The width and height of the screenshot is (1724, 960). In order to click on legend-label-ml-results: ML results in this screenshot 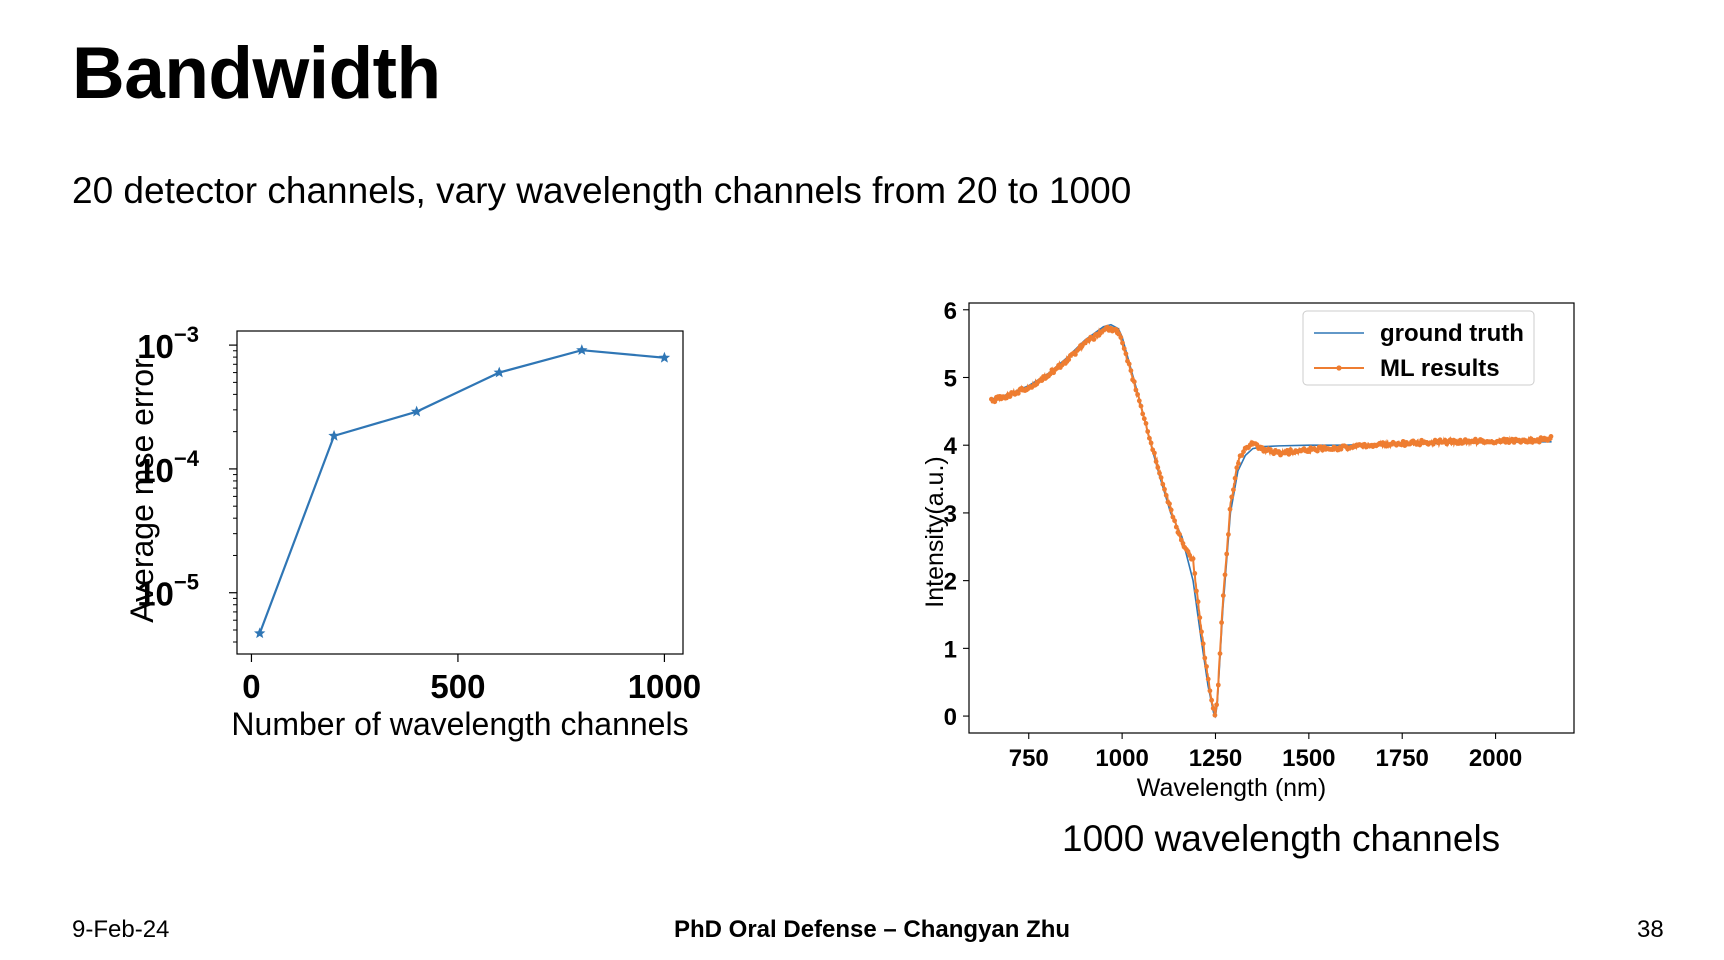, I will do `click(1440, 368)`.